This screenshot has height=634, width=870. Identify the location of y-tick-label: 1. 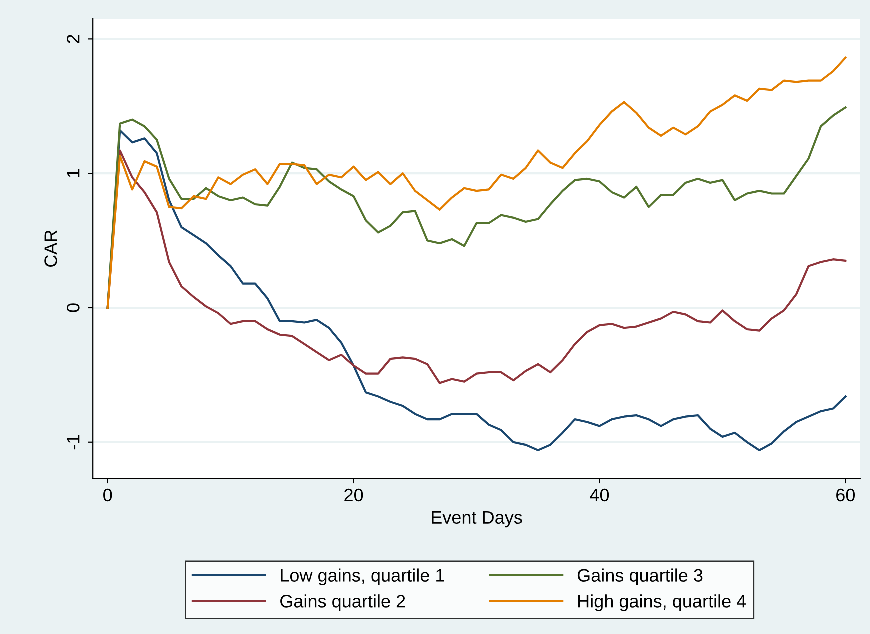
(73, 173).